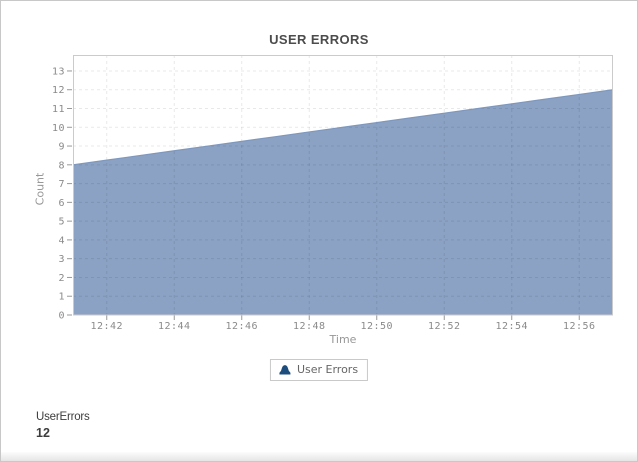 This screenshot has width=638, height=462. Describe the element at coordinates (174, 326) in the screenshot. I see `x-tick-label: 12:44` at that location.